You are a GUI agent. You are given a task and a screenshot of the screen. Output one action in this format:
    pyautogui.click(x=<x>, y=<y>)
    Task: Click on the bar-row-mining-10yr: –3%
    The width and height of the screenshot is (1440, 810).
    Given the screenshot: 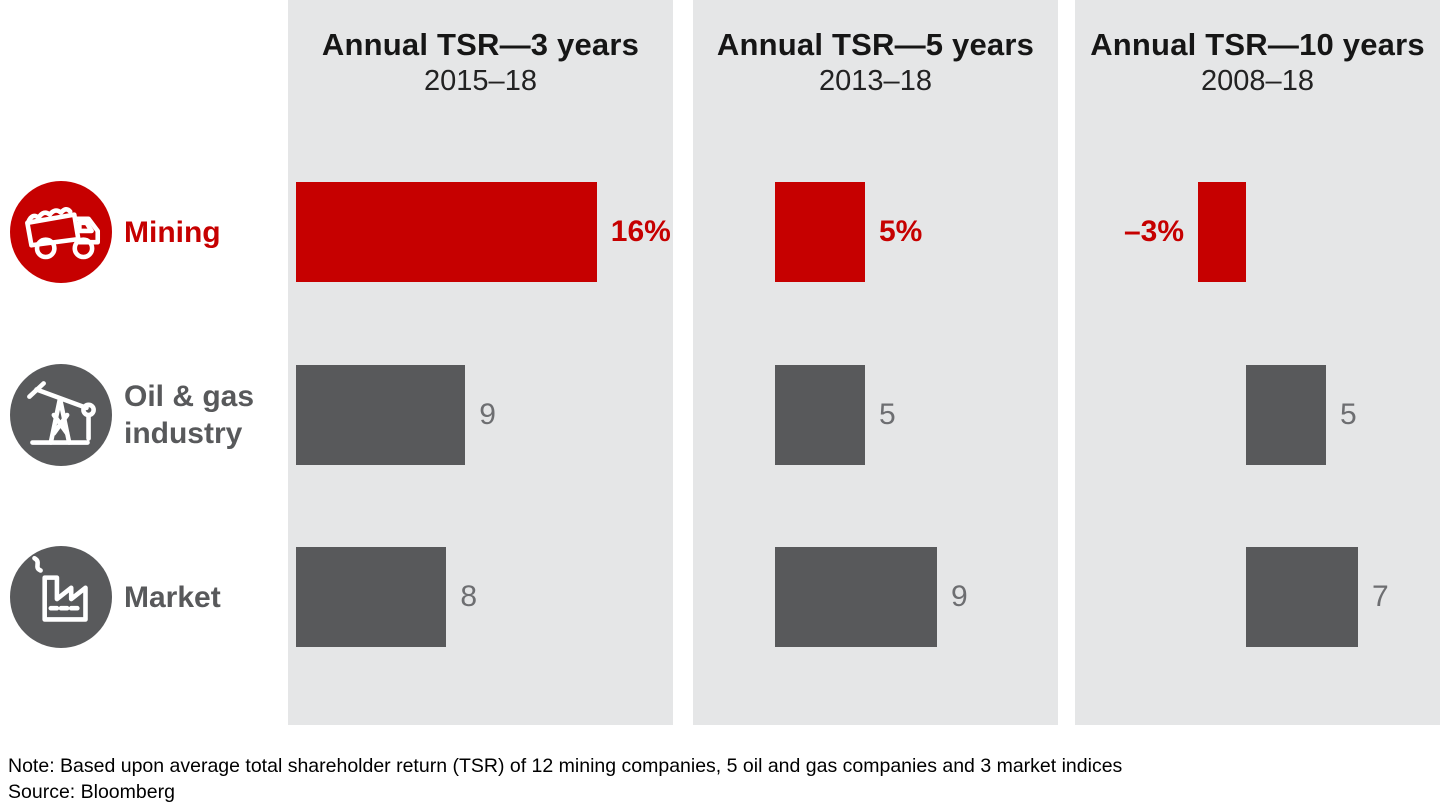 What is the action you would take?
    pyautogui.click(x=1185, y=232)
    